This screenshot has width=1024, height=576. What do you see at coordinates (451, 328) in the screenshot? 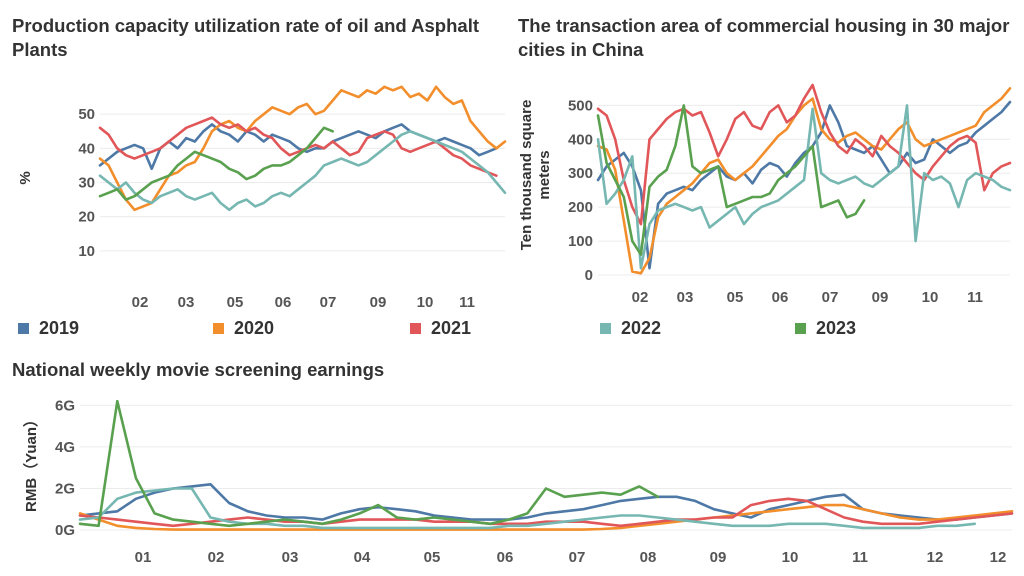
I see `legend-label: 2021` at bounding box center [451, 328].